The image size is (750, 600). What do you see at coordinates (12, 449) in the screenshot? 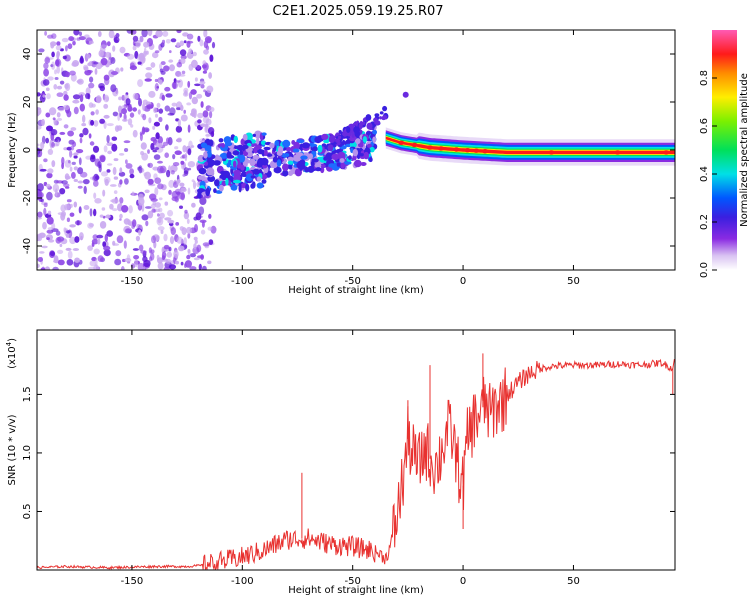
I see `snr-y-label: SNR (10 * v/v)` at bounding box center [12, 449].